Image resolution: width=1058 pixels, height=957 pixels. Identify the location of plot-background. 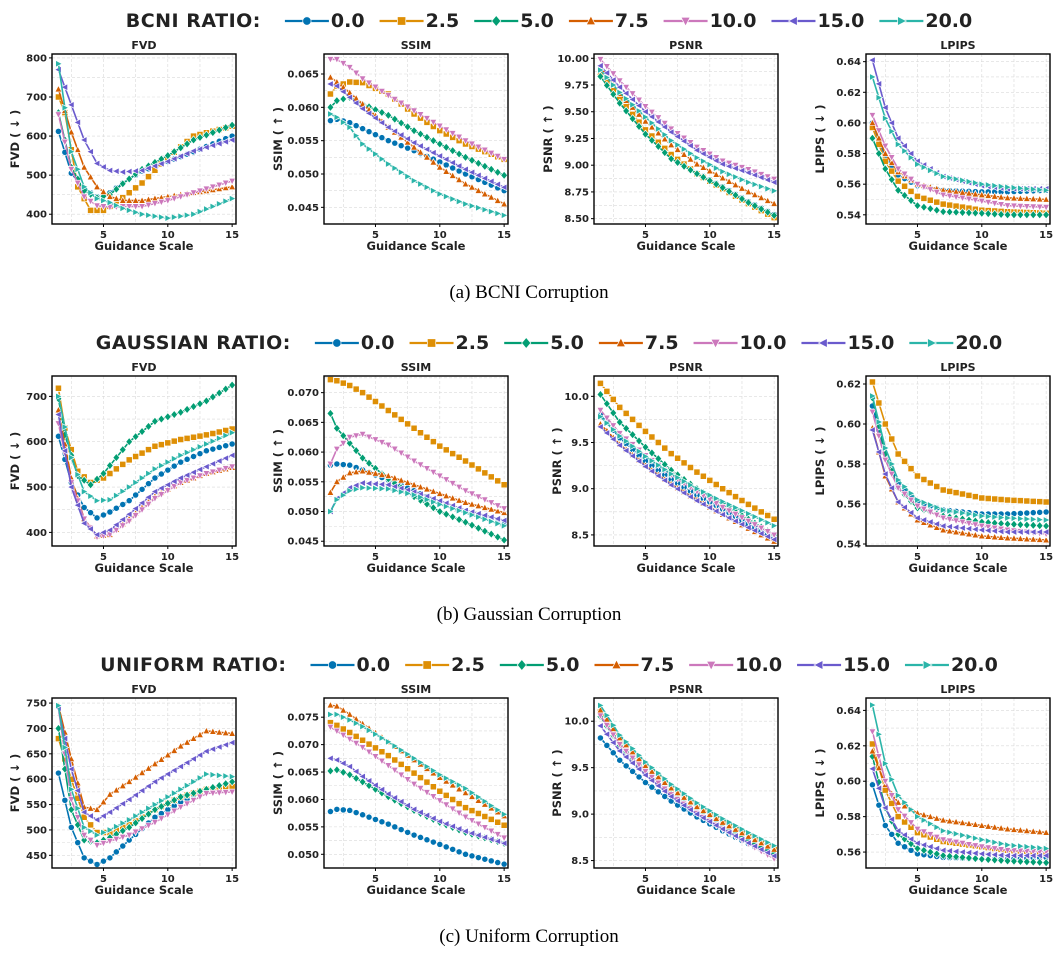
(144, 139).